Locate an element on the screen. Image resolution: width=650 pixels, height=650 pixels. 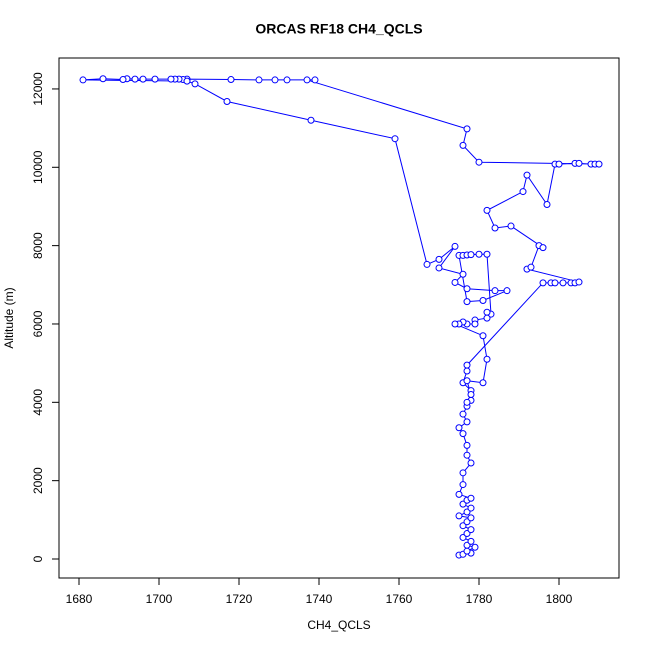
x-axis-label: CH4_QCLS is located at coordinates (338, 625).